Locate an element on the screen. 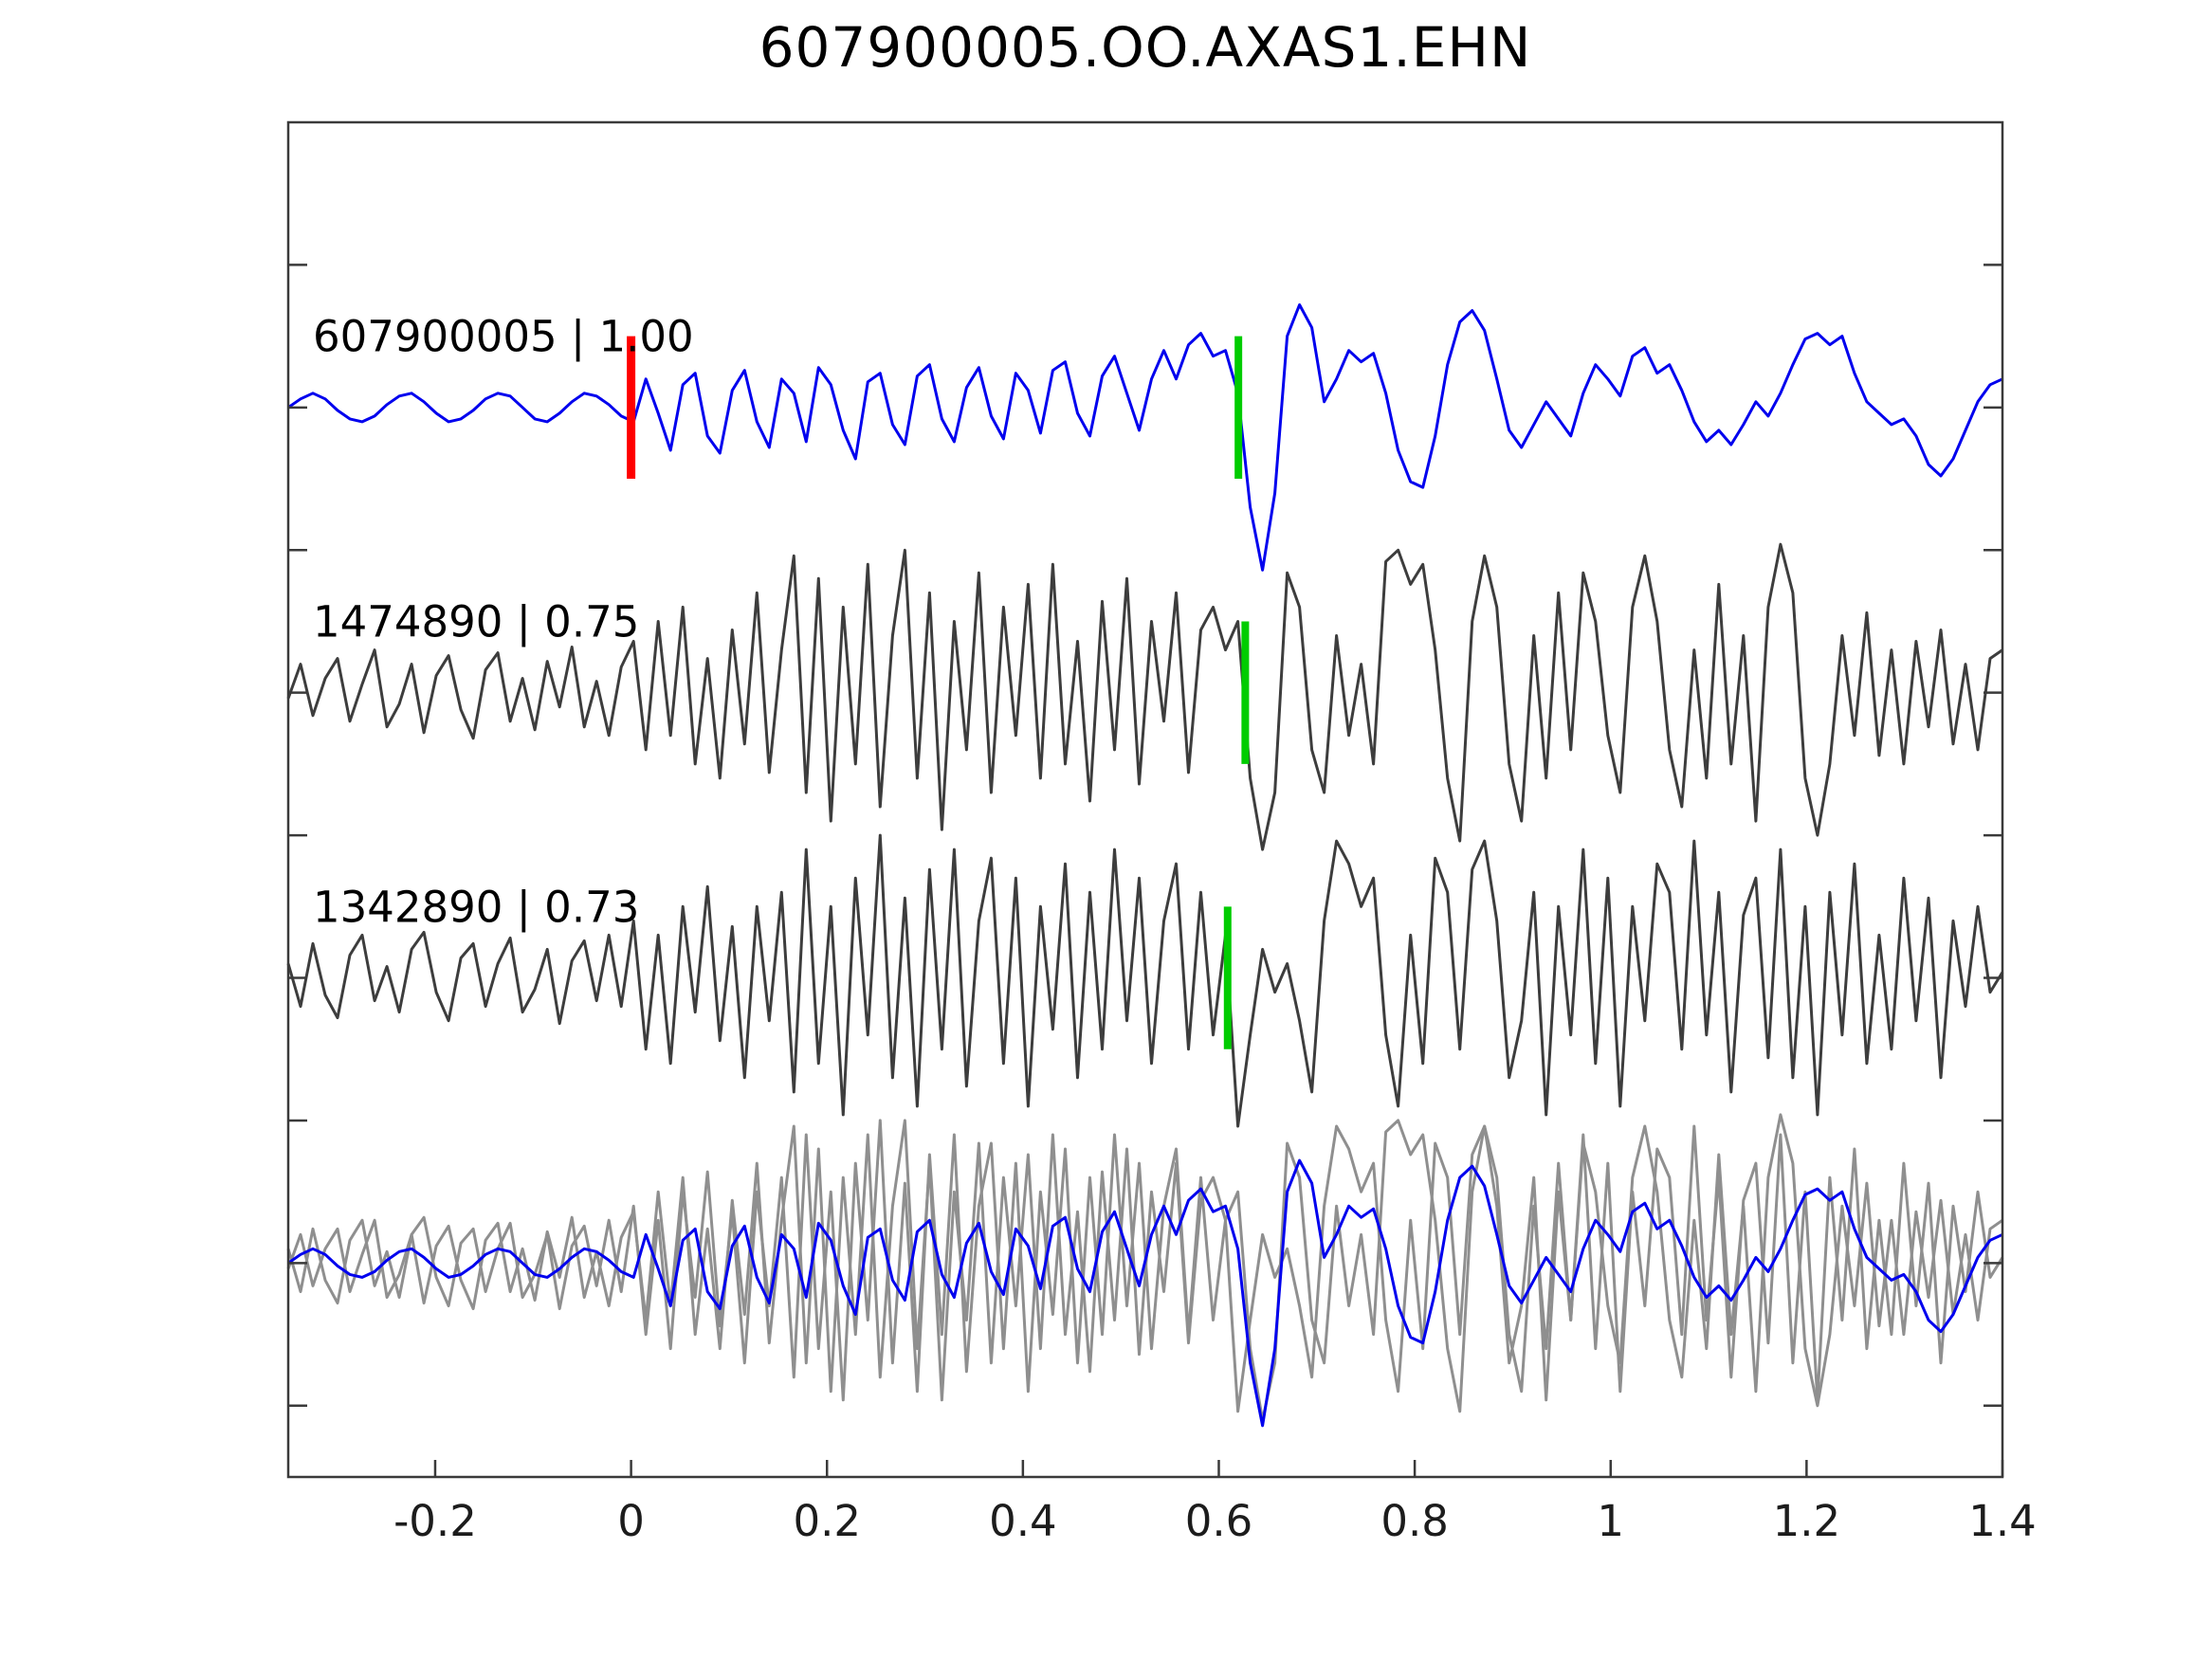 Image resolution: width=2212 pixels, height=1659 pixels. x-tick-label: 0.6 is located at coordinates (1219, 1521).